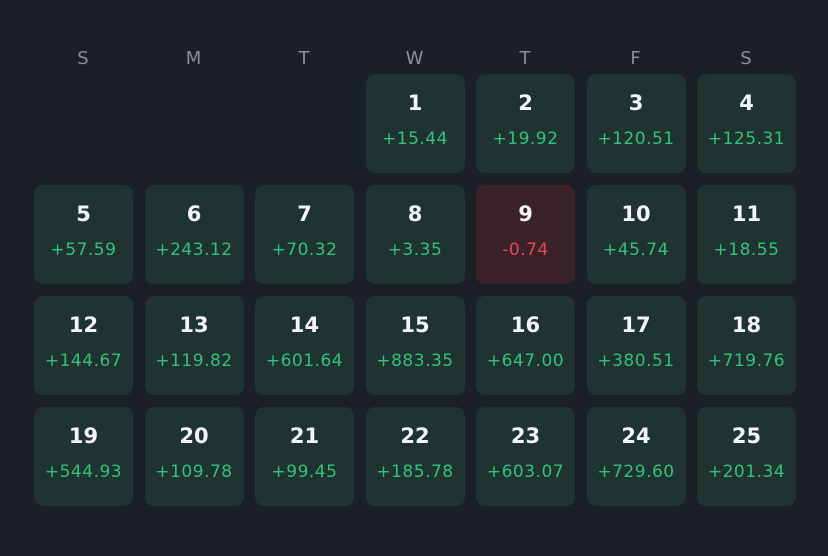  What do you see at coordinates (415, 103) in the screenshot?
I see `day-number: 1` at bounding box center [415, 103].